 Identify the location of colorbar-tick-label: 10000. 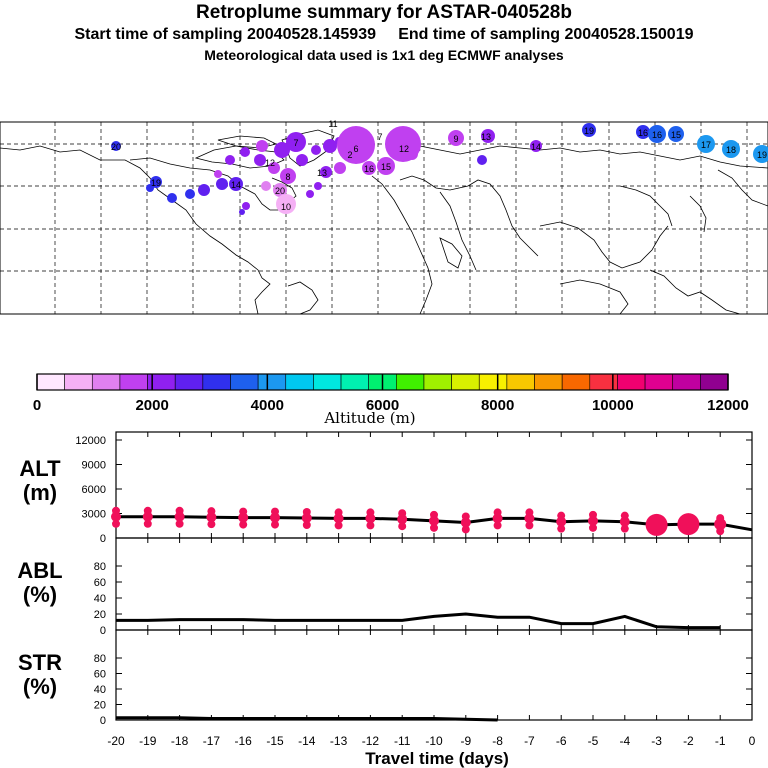
(613, 405).